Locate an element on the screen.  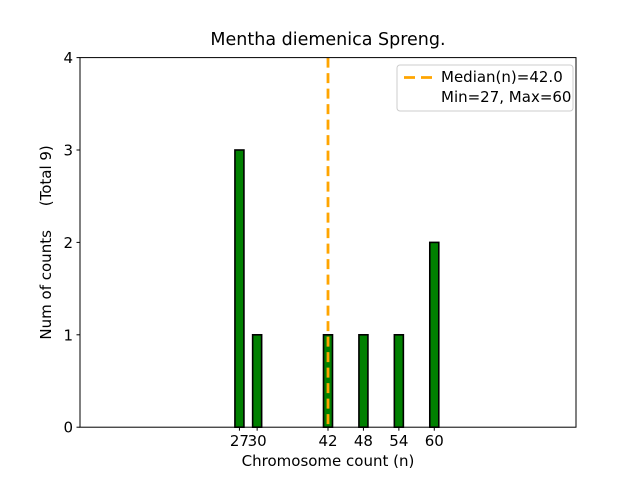
y-tick-label: 1 is located at coordinates (68, 335).